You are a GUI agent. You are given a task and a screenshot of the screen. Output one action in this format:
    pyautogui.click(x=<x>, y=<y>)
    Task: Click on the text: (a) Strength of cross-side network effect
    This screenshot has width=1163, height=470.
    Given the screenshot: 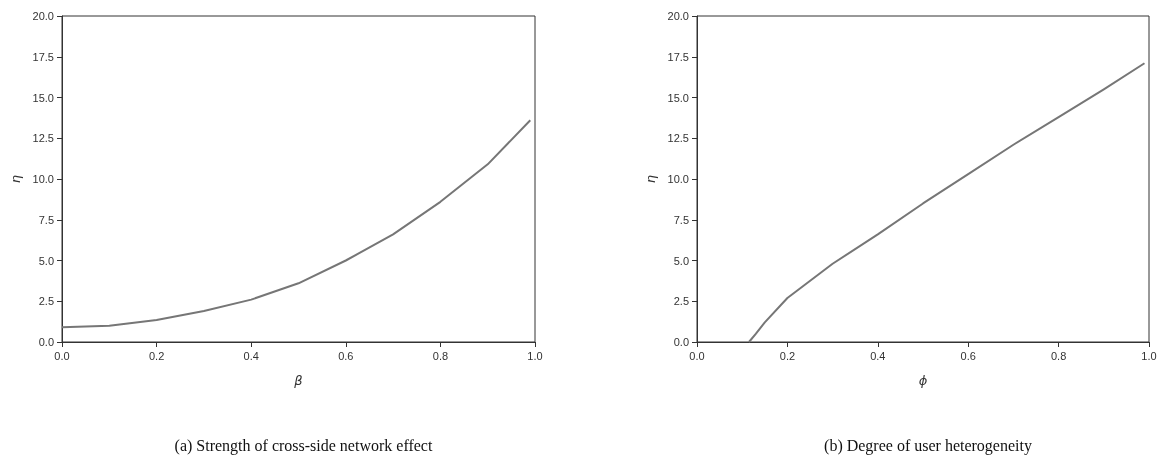 What is the action you would take?
    pyautogui.click(x=303, y=445)
    